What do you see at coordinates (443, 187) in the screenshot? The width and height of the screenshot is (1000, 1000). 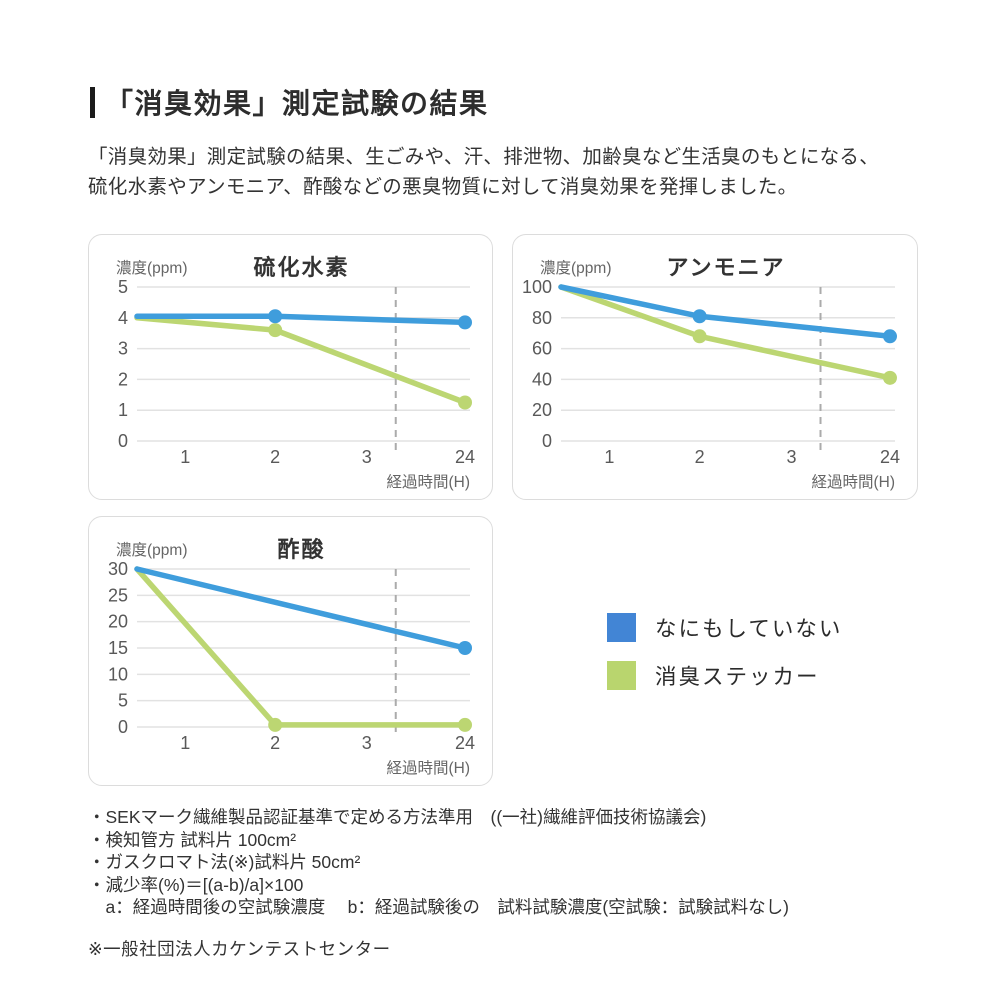 I see `intro-line-2: 硫化水素やアンモニア、酢酸などの悪臭物質に対して消臭効果を発揮しました。` at bounding box center [443, 187].